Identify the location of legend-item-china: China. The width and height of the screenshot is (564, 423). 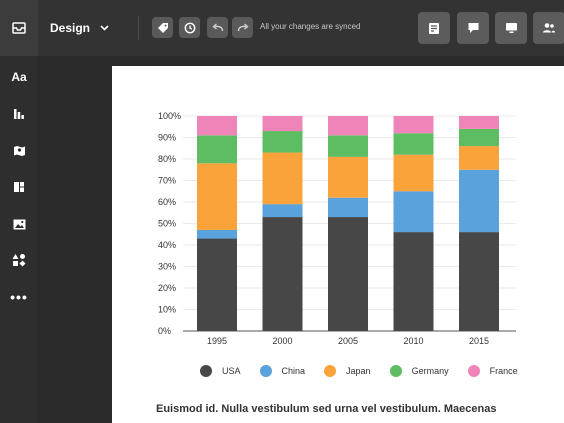
(282, 371).